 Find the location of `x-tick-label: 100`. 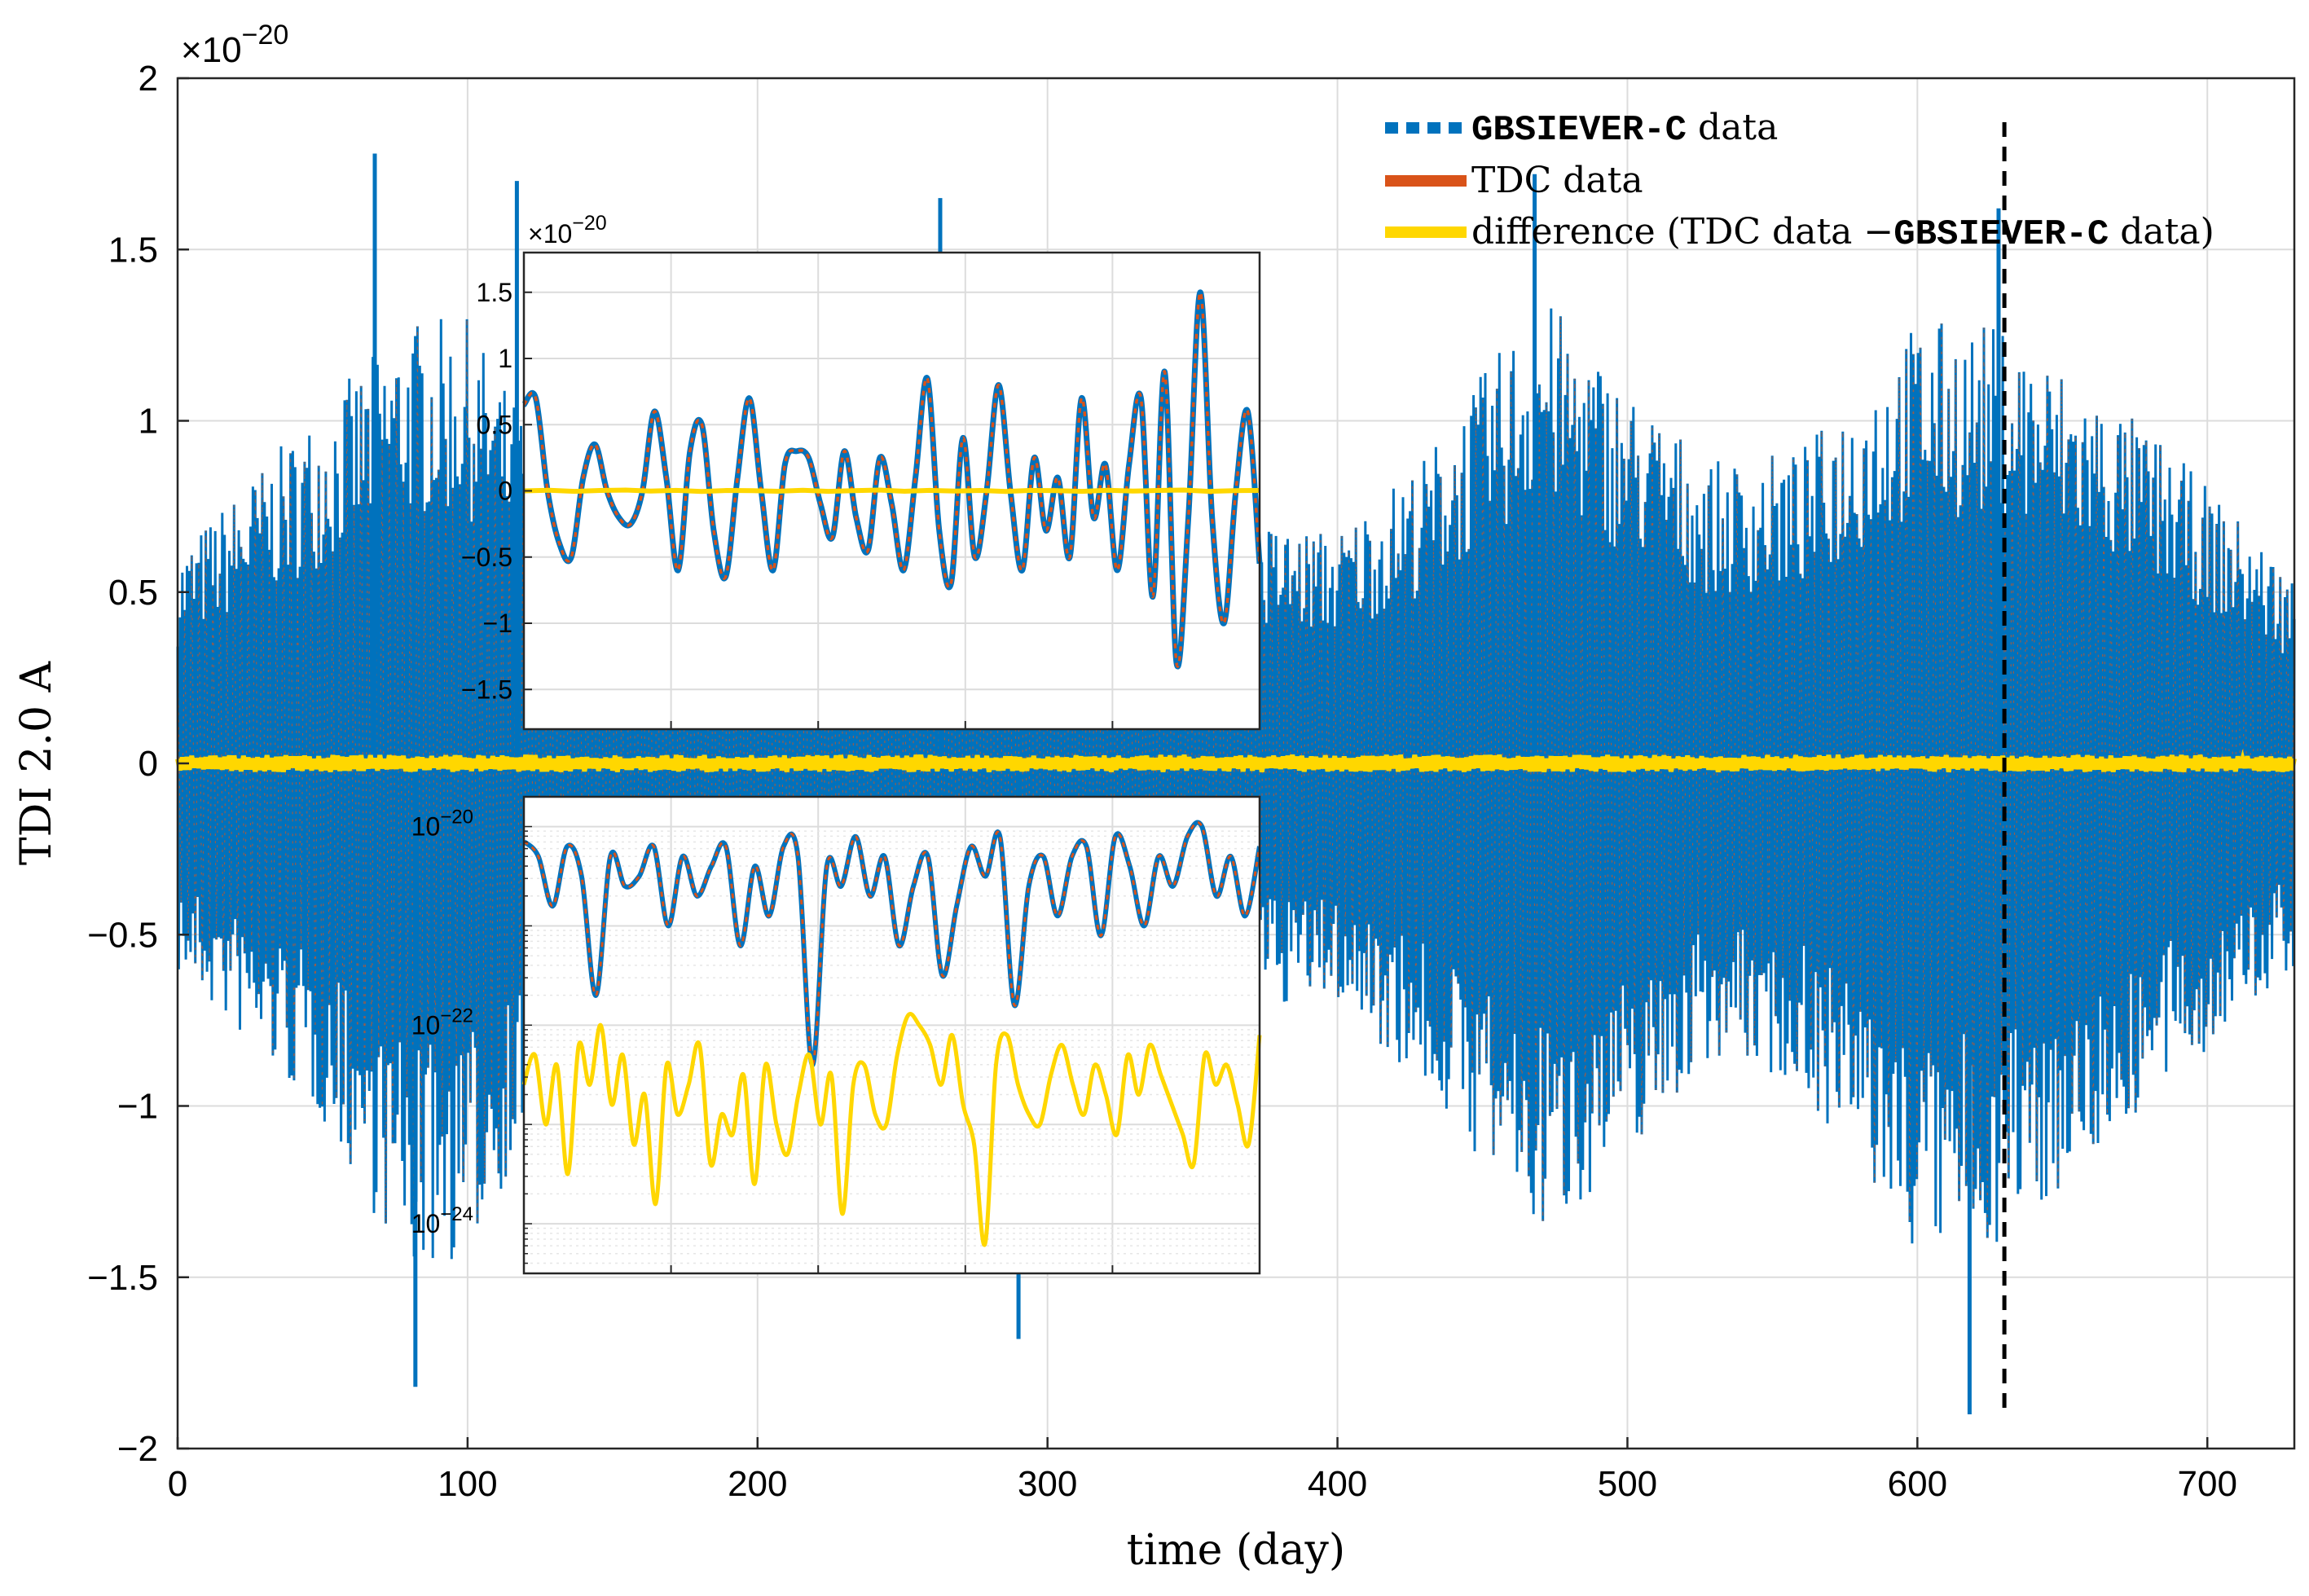

x-tick-label: 100 is located at coordinates (468, 1484).